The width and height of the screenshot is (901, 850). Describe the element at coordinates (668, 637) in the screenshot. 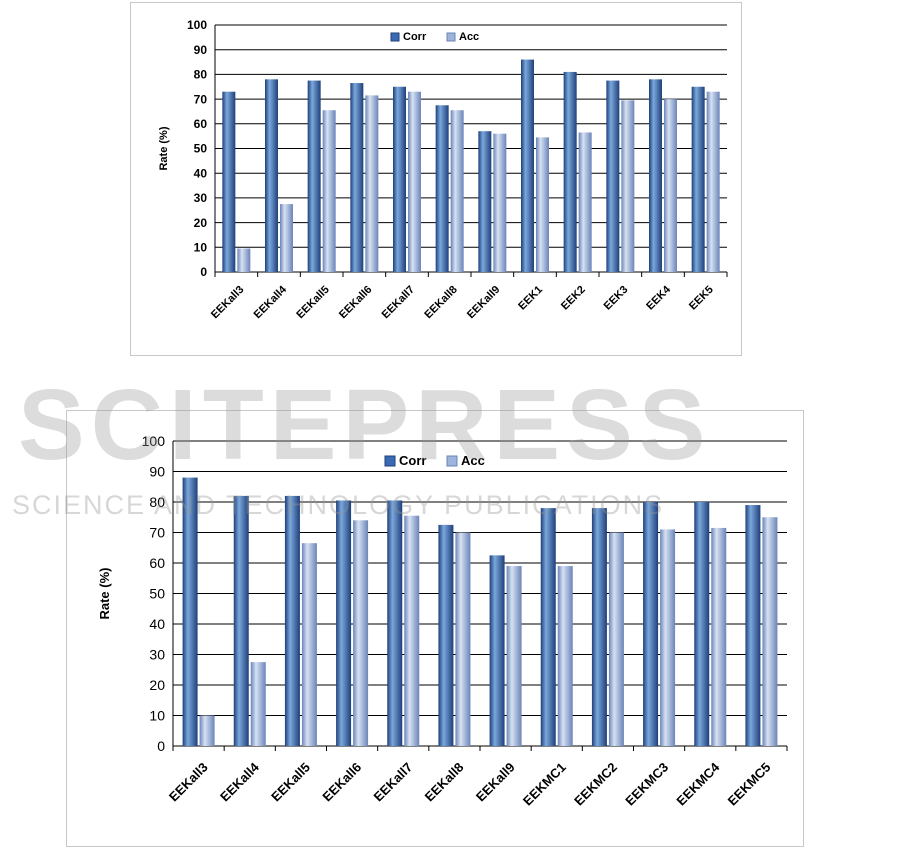

I see `bar-acc-eekmc3` at that location.